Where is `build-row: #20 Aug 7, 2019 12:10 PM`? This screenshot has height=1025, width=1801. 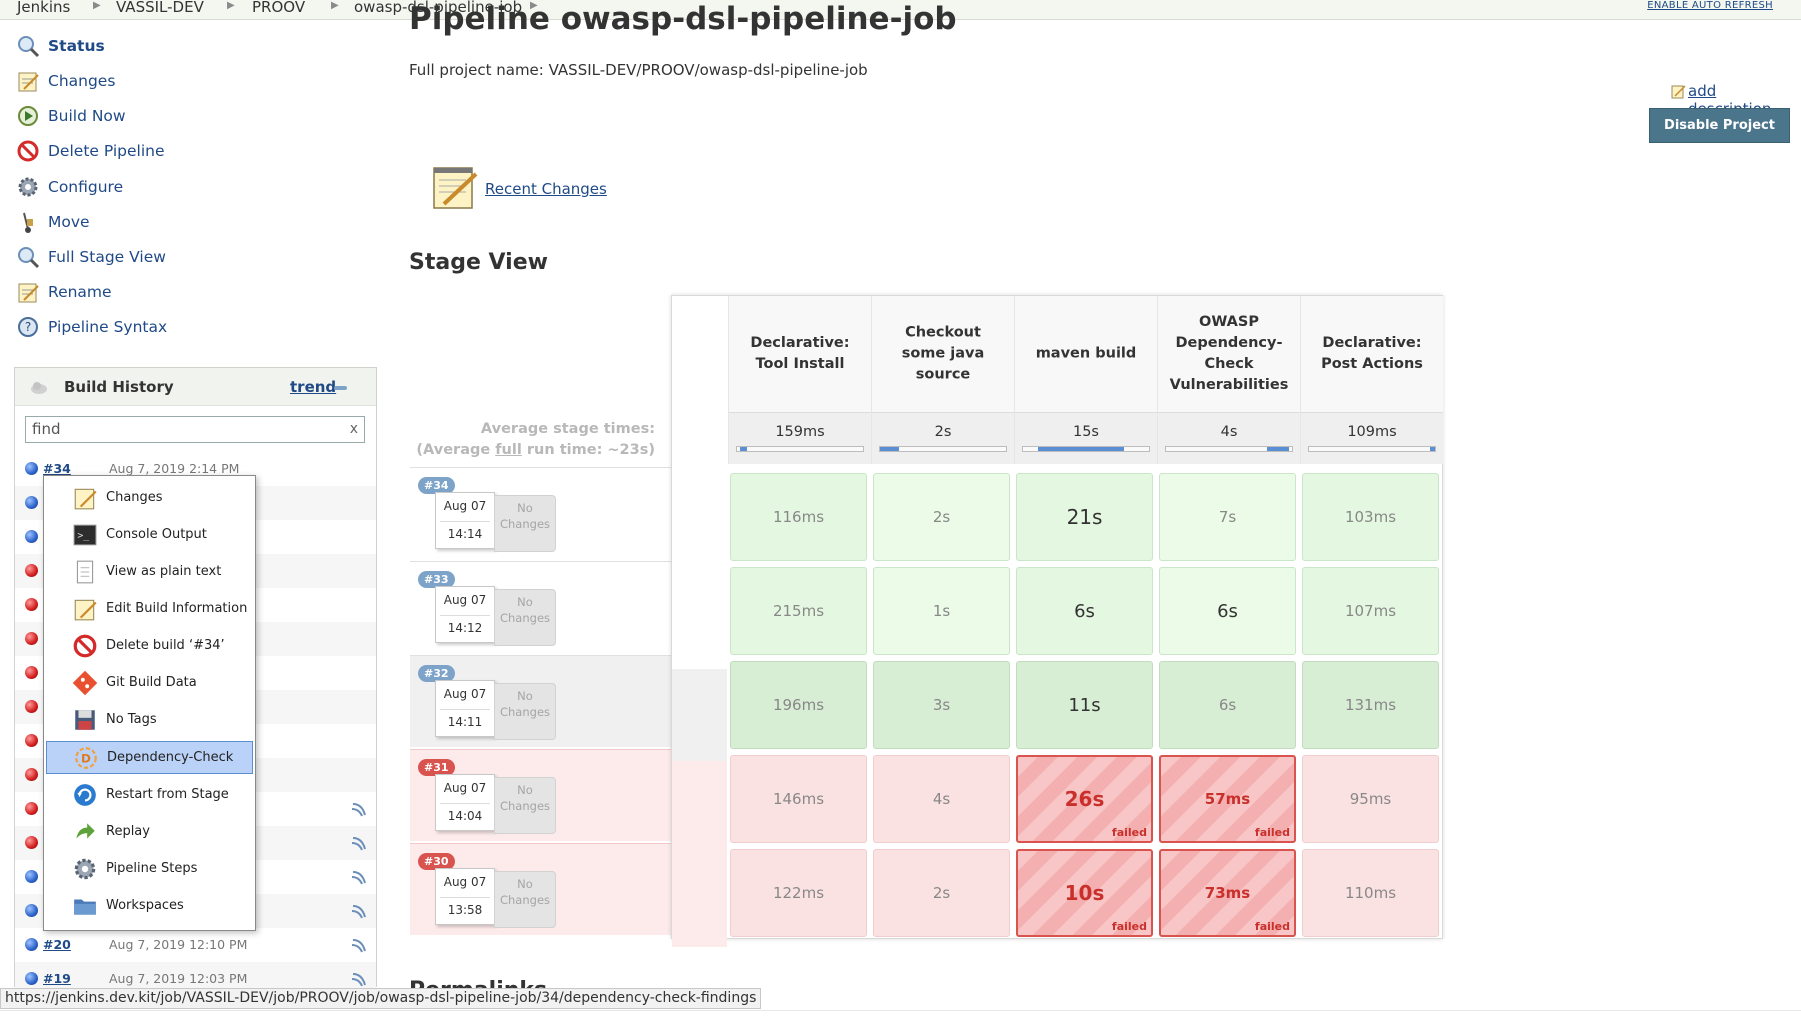
build-row: #20 Aug 7, 2019 12:10 PM is located at coordinates (195, 945).